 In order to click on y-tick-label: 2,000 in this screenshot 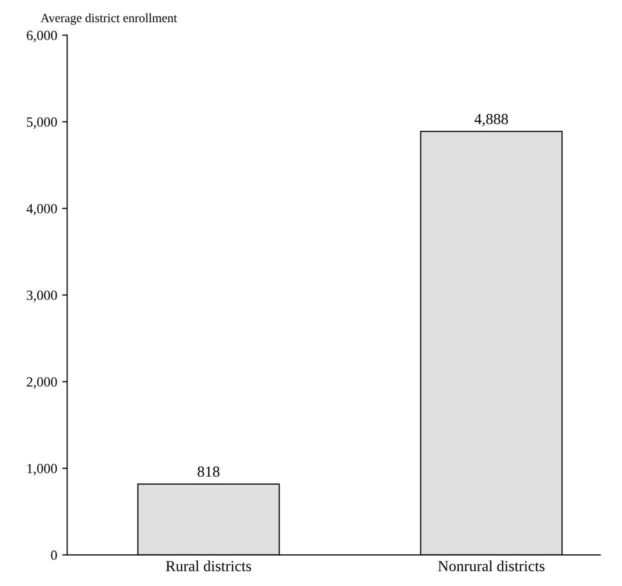, I will do `click(41, 383)`.